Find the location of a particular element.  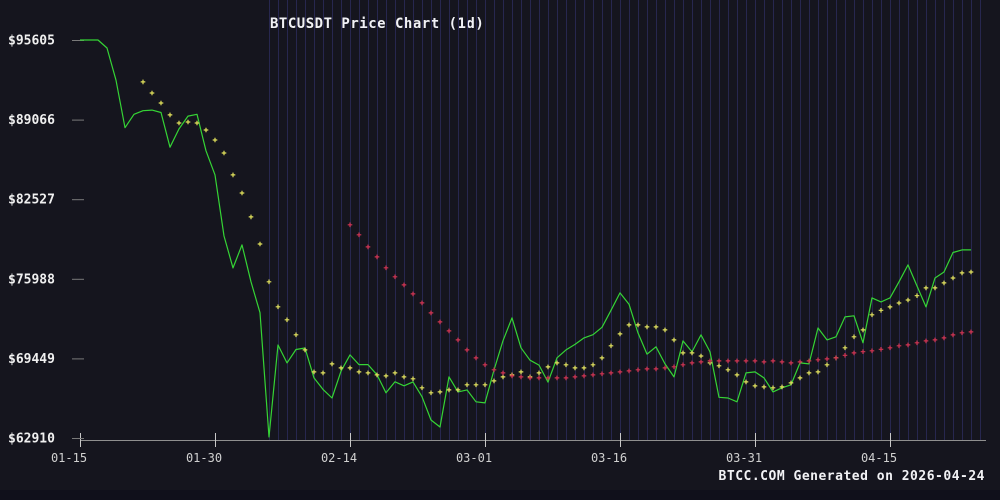

x-axis-label: 03-01 is located at coordinates (474, 458).